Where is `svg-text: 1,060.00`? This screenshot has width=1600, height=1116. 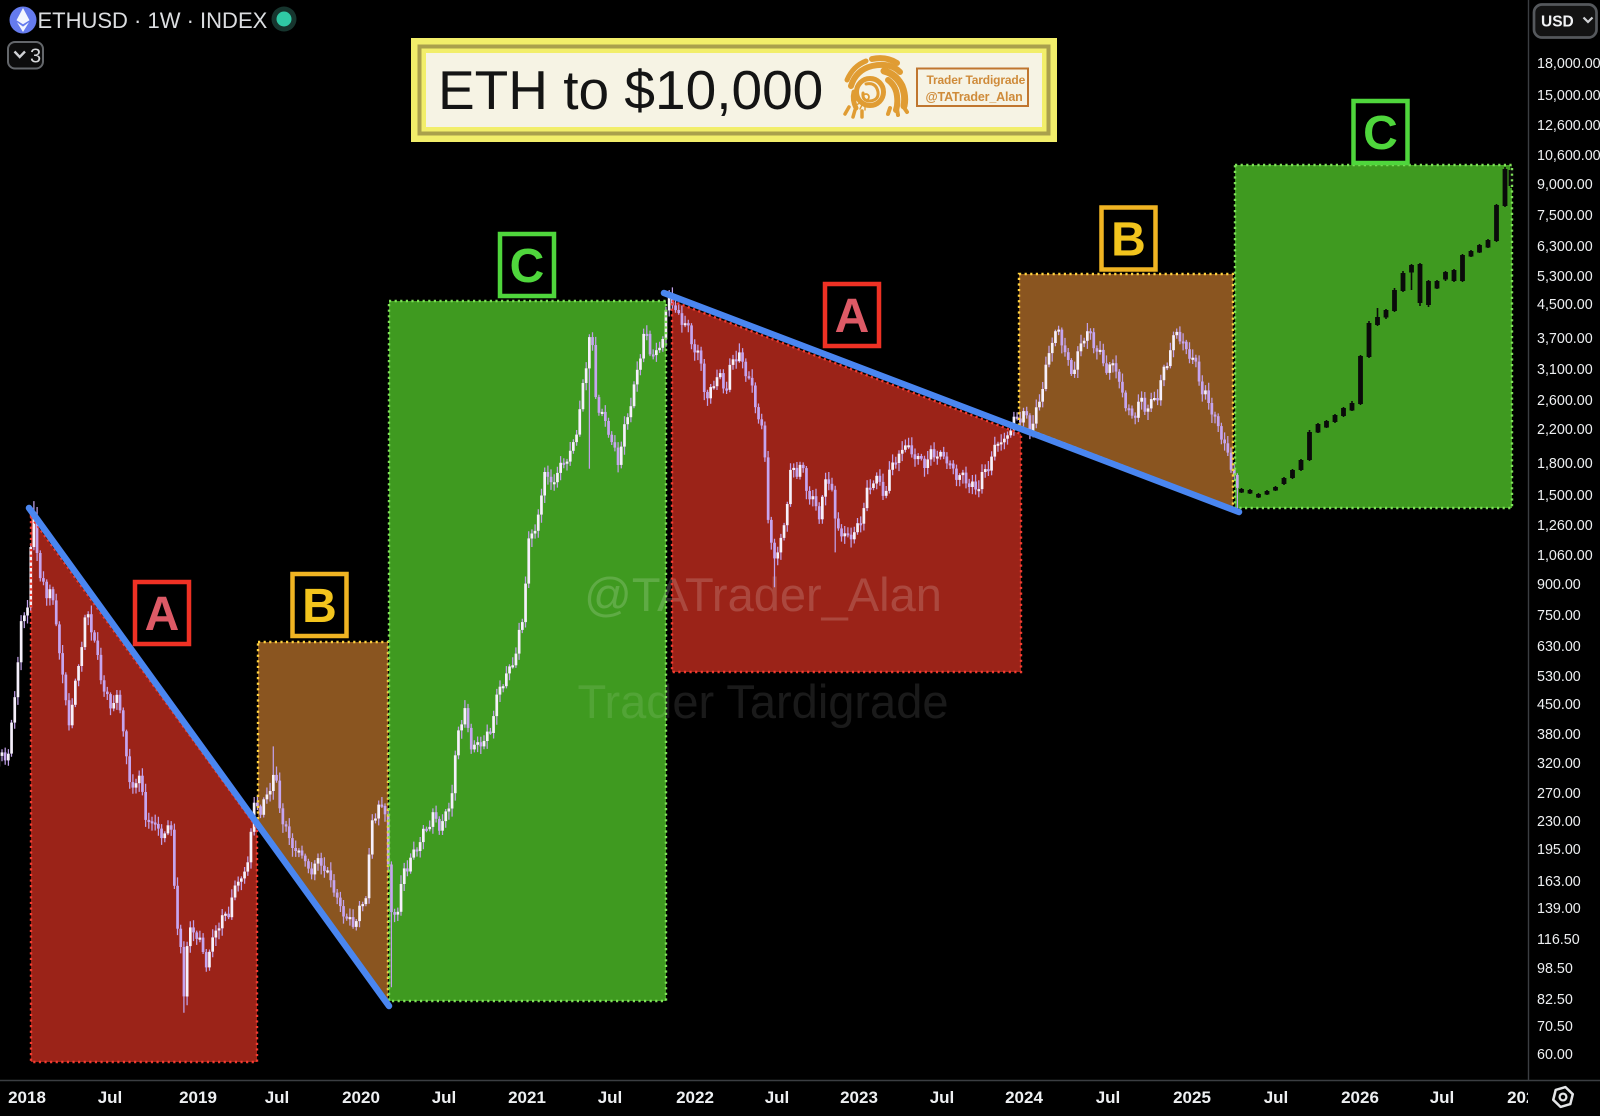
svg-text: 1,060.00 is located at coordinates (1565, 556).